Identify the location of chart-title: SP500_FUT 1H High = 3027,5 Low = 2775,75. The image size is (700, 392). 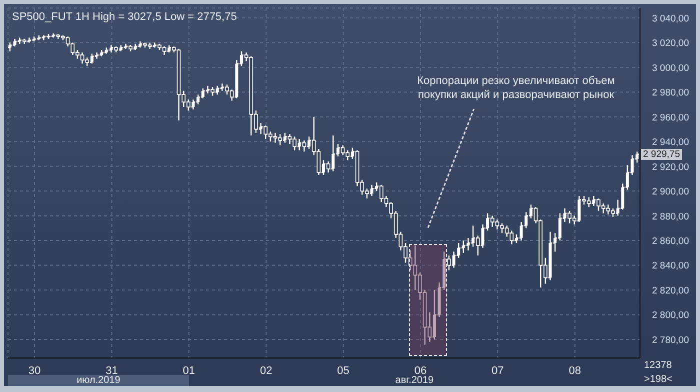
(124, 17).